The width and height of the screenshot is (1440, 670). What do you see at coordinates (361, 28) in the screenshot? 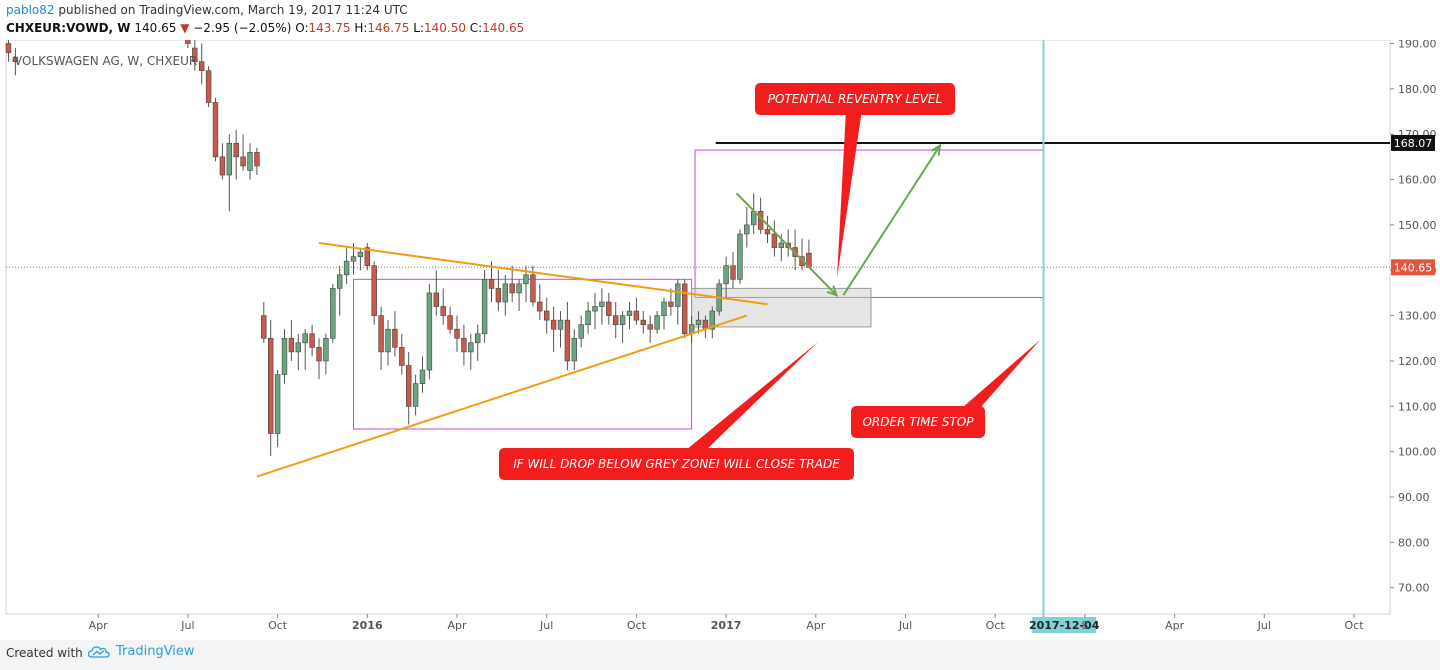
I see `high-label: H:` at bounding box center [361, 28].